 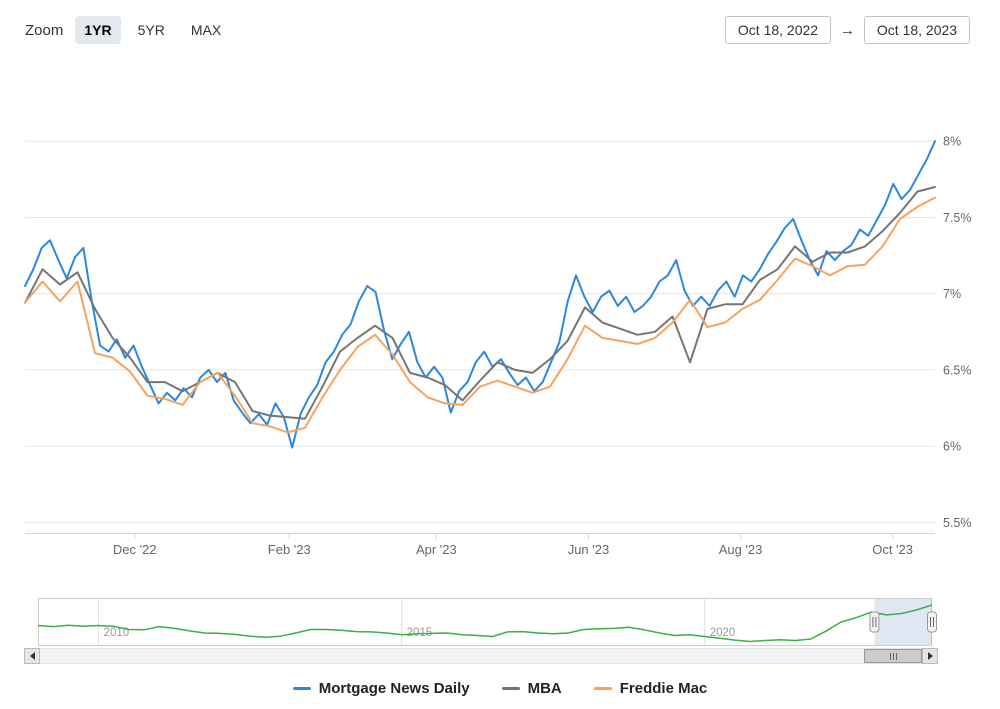 I want to click on scrollbar-track, so click(x=481, y=656).